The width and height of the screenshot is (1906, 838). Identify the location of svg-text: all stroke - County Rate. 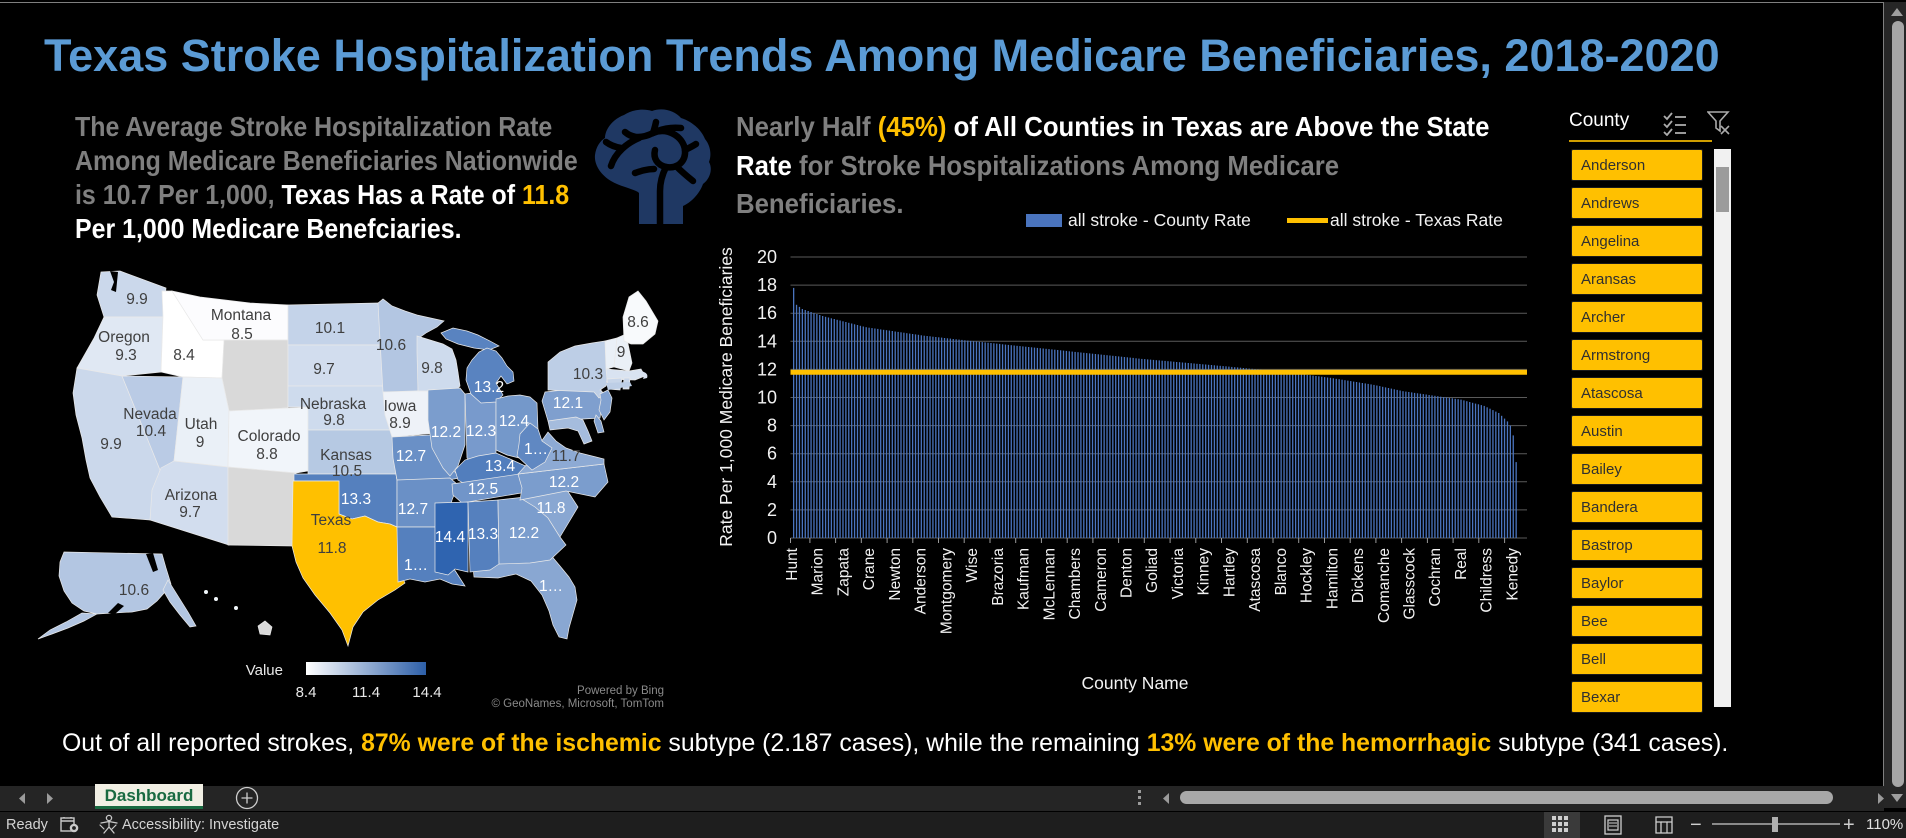
(1159, 220).